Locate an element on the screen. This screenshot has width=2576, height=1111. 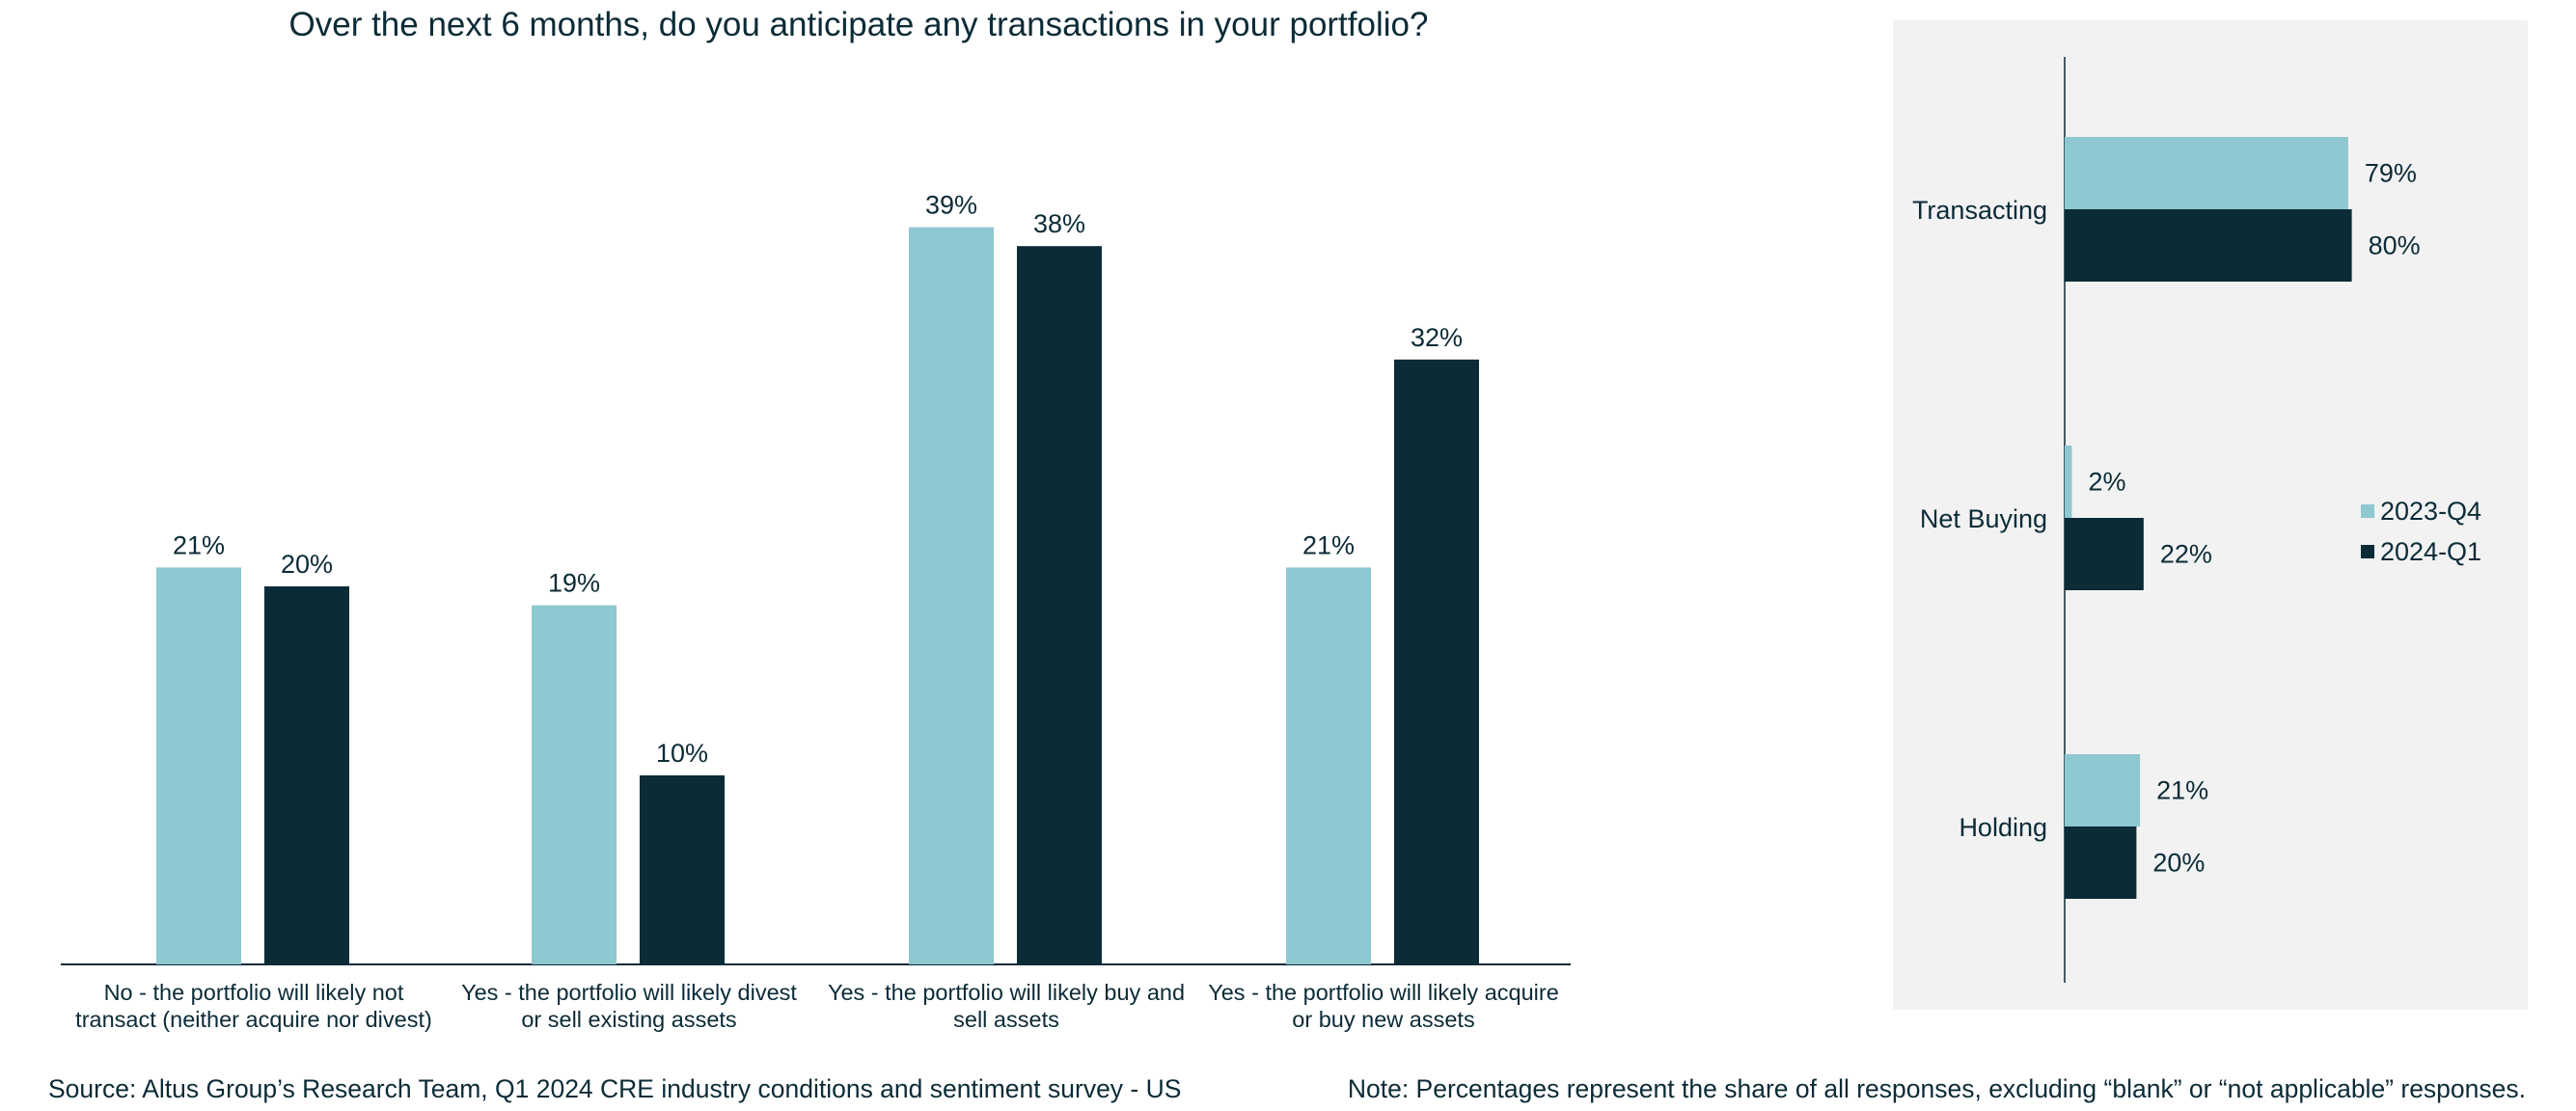
category-label-line: No - the portfolio will likely not is located at coordinates (253, 992).